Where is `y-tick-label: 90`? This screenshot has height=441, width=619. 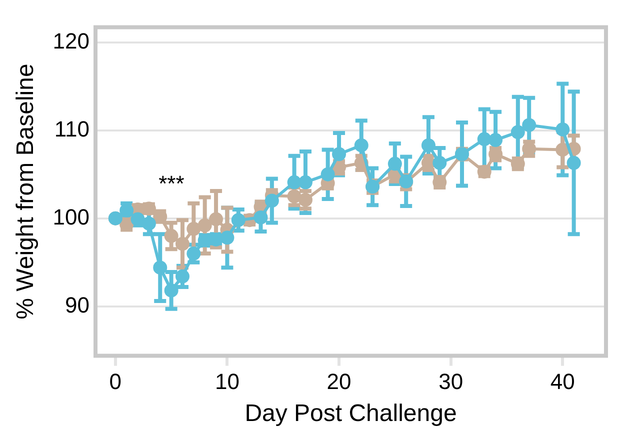
y-tick-label: 90 is located at coordinates (77, 305).